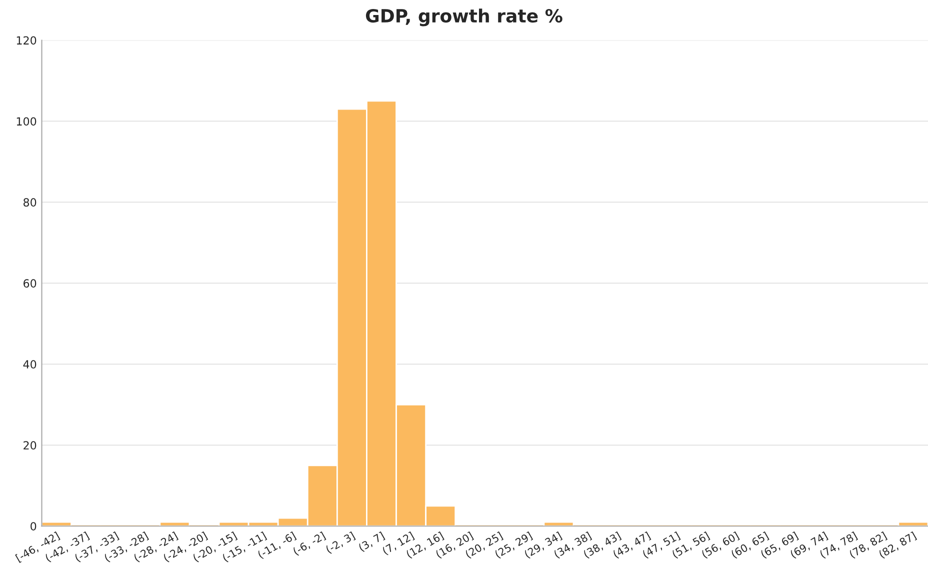  Describe the element at coordinates (30, 283) in the screenshot. I see `y-tick-label: 60` at that location.